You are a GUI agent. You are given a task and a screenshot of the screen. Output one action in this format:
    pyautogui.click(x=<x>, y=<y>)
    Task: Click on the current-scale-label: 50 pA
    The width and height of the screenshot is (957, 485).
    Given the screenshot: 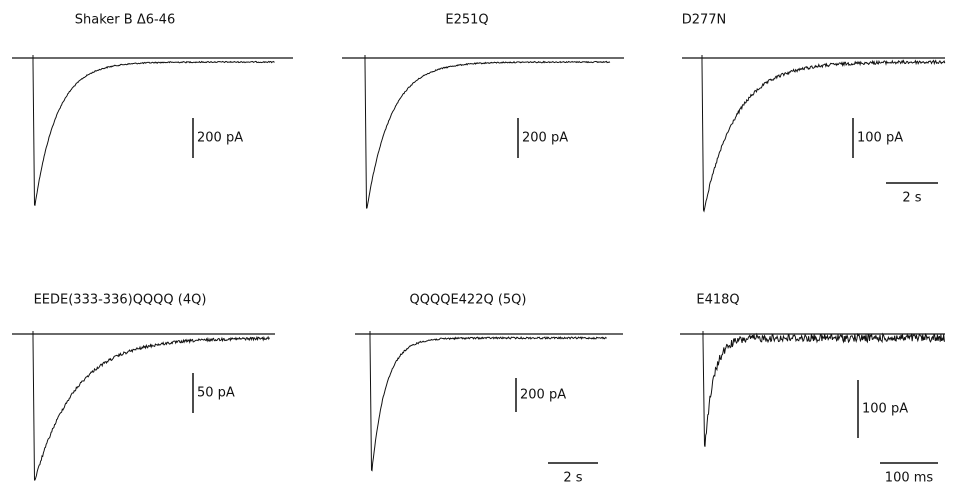 What is the action you would take?
    pyautogui.click(x=216, y=393)
    